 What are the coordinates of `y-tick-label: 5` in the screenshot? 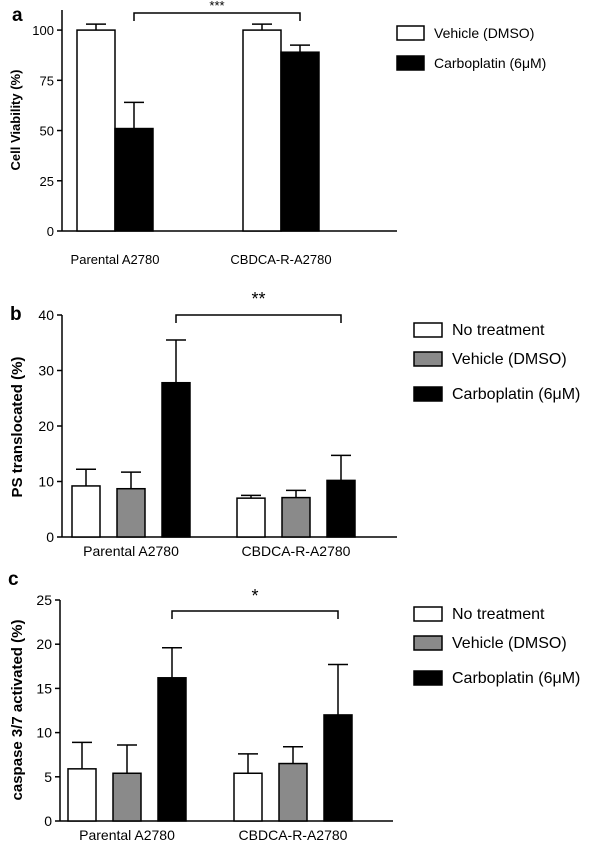 It's located at (48, 777).